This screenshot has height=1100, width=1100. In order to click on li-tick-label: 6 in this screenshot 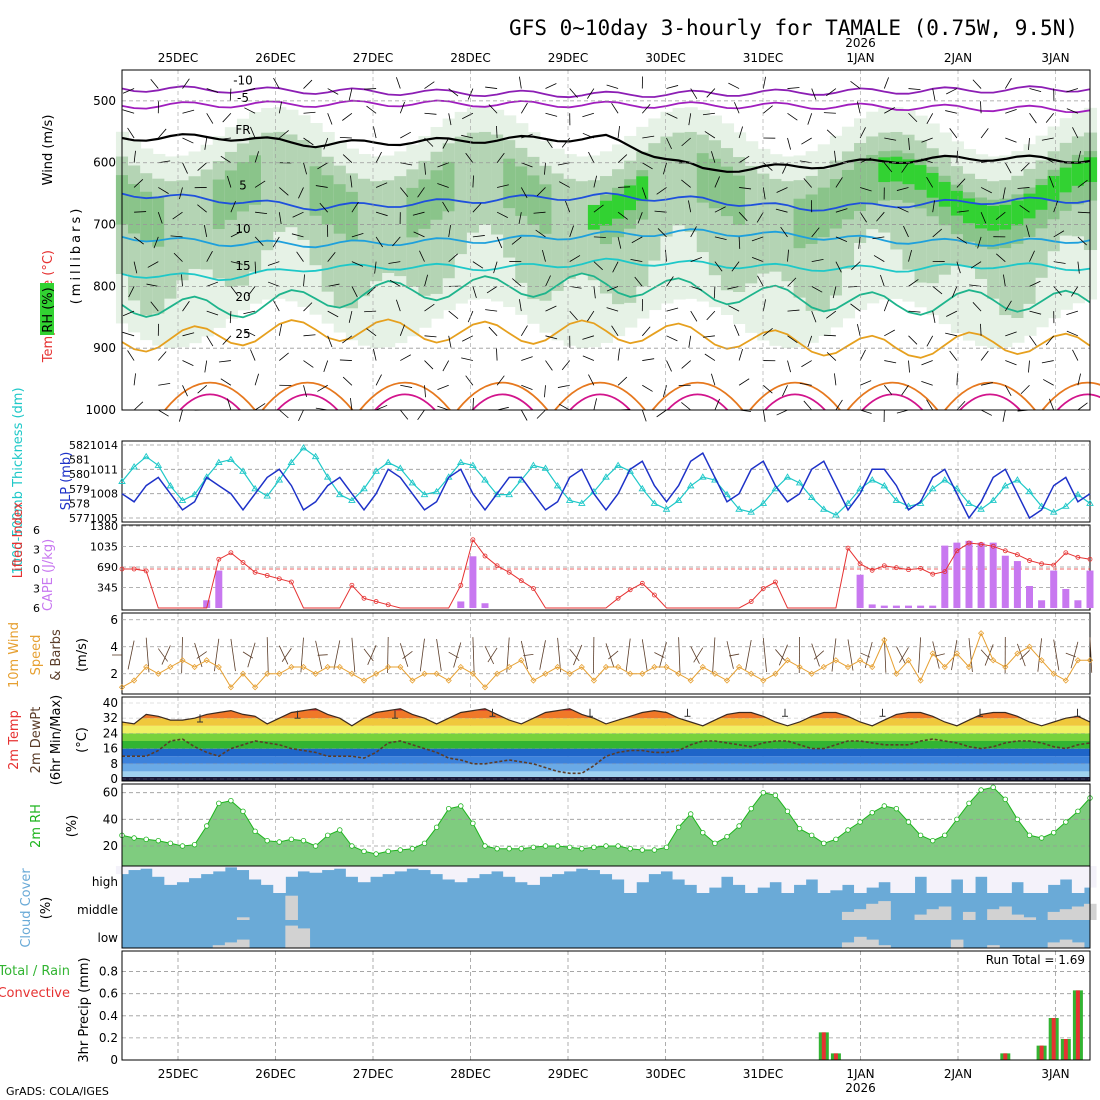, I will do `click(36, 608)`.